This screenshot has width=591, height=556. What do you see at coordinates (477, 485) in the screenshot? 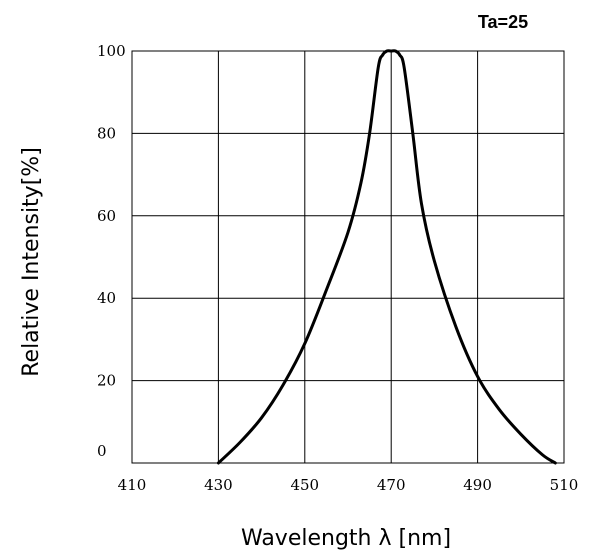
I see `x-tick-label-490: 490` at bounding box center [477, 485].